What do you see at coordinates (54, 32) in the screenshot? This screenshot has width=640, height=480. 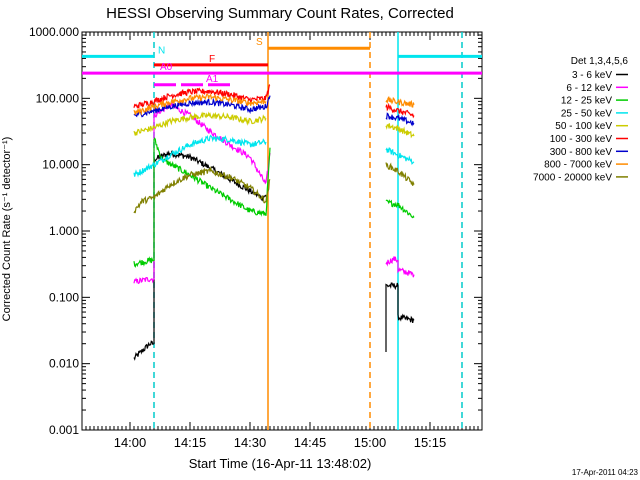 I see `y-tick-label: 1000.000` at bounding box center [54, 32].